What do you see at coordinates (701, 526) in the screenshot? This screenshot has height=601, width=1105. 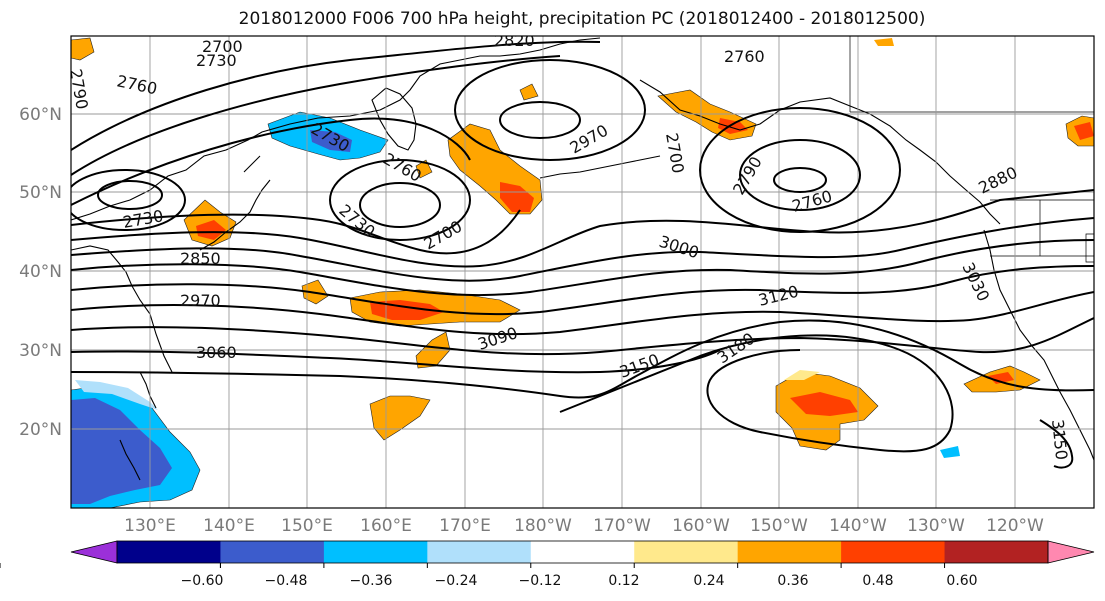 I see `lon-label: 160°W` at bounding box center [701, 526].